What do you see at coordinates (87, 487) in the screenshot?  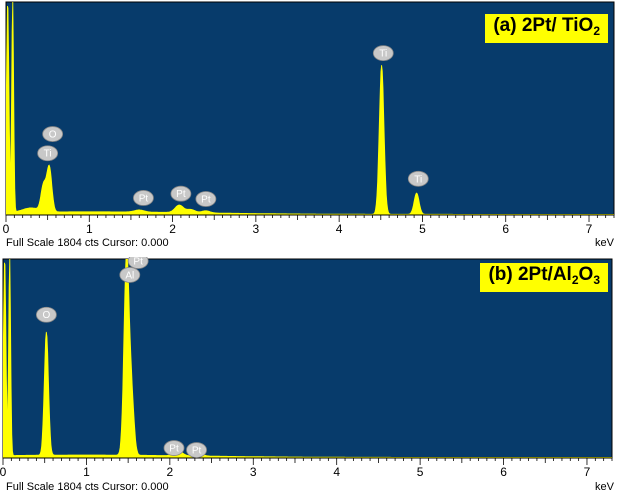 I see `footer-b: Full Scale 1804 cts Cursor: 0.000` at bounding box center [87, 487].